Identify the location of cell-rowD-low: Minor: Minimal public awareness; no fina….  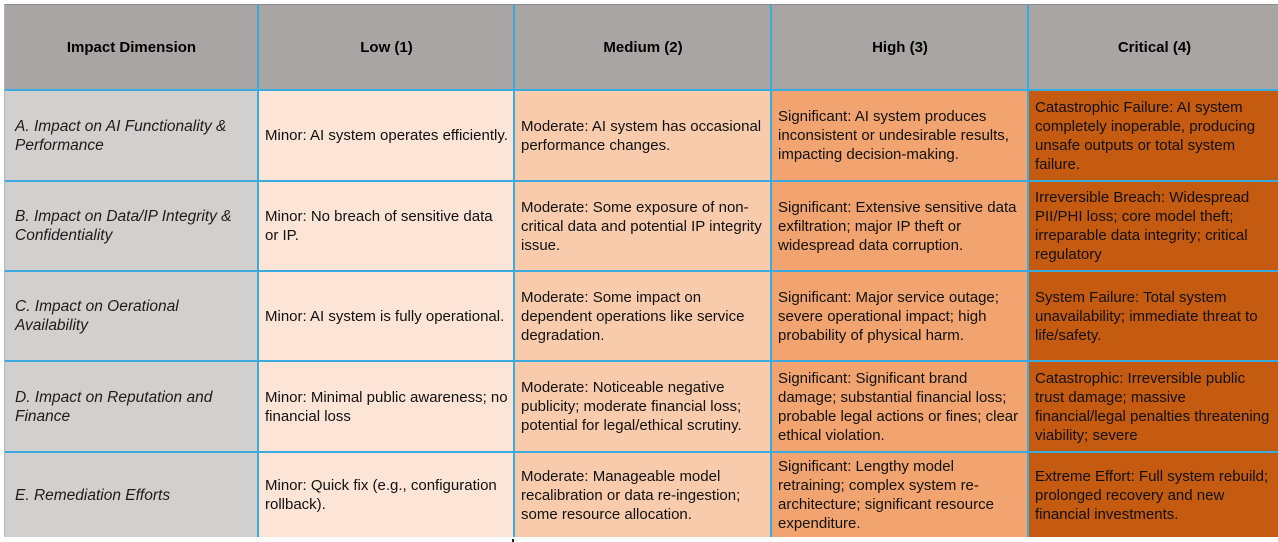
(386, 406).